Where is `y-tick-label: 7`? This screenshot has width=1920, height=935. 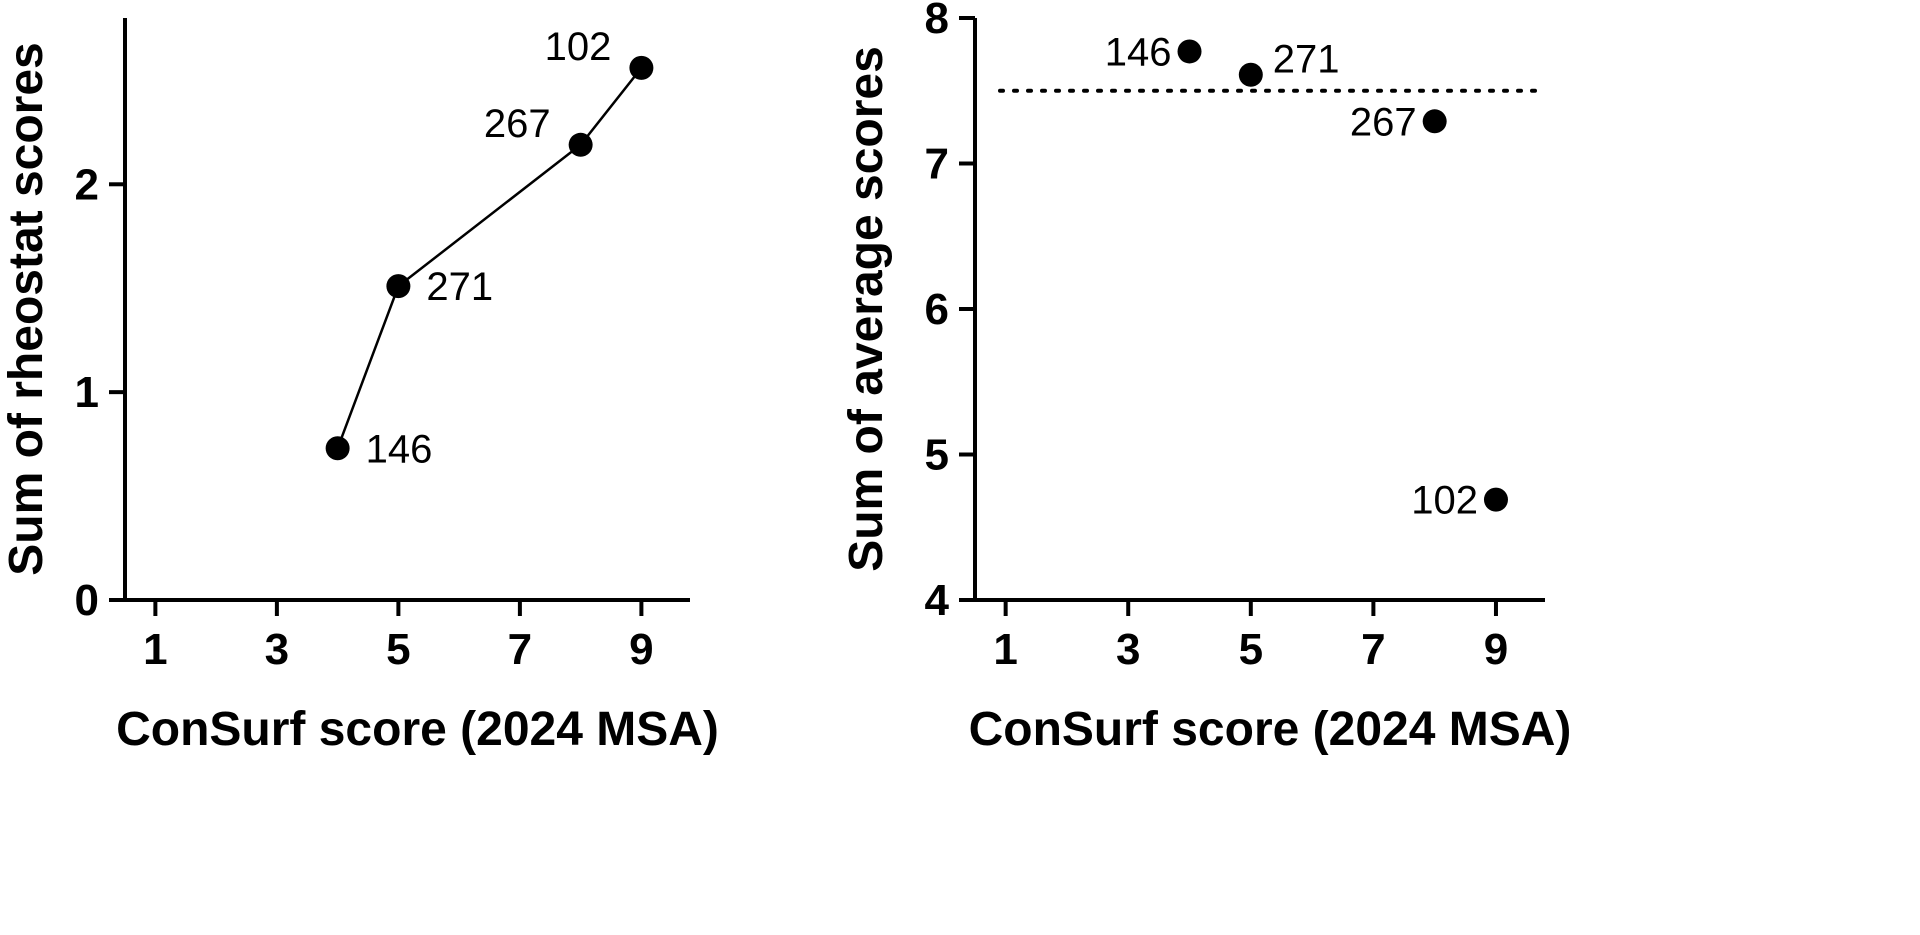 y-tick-label: 7 is located at coordinates (937, 164).